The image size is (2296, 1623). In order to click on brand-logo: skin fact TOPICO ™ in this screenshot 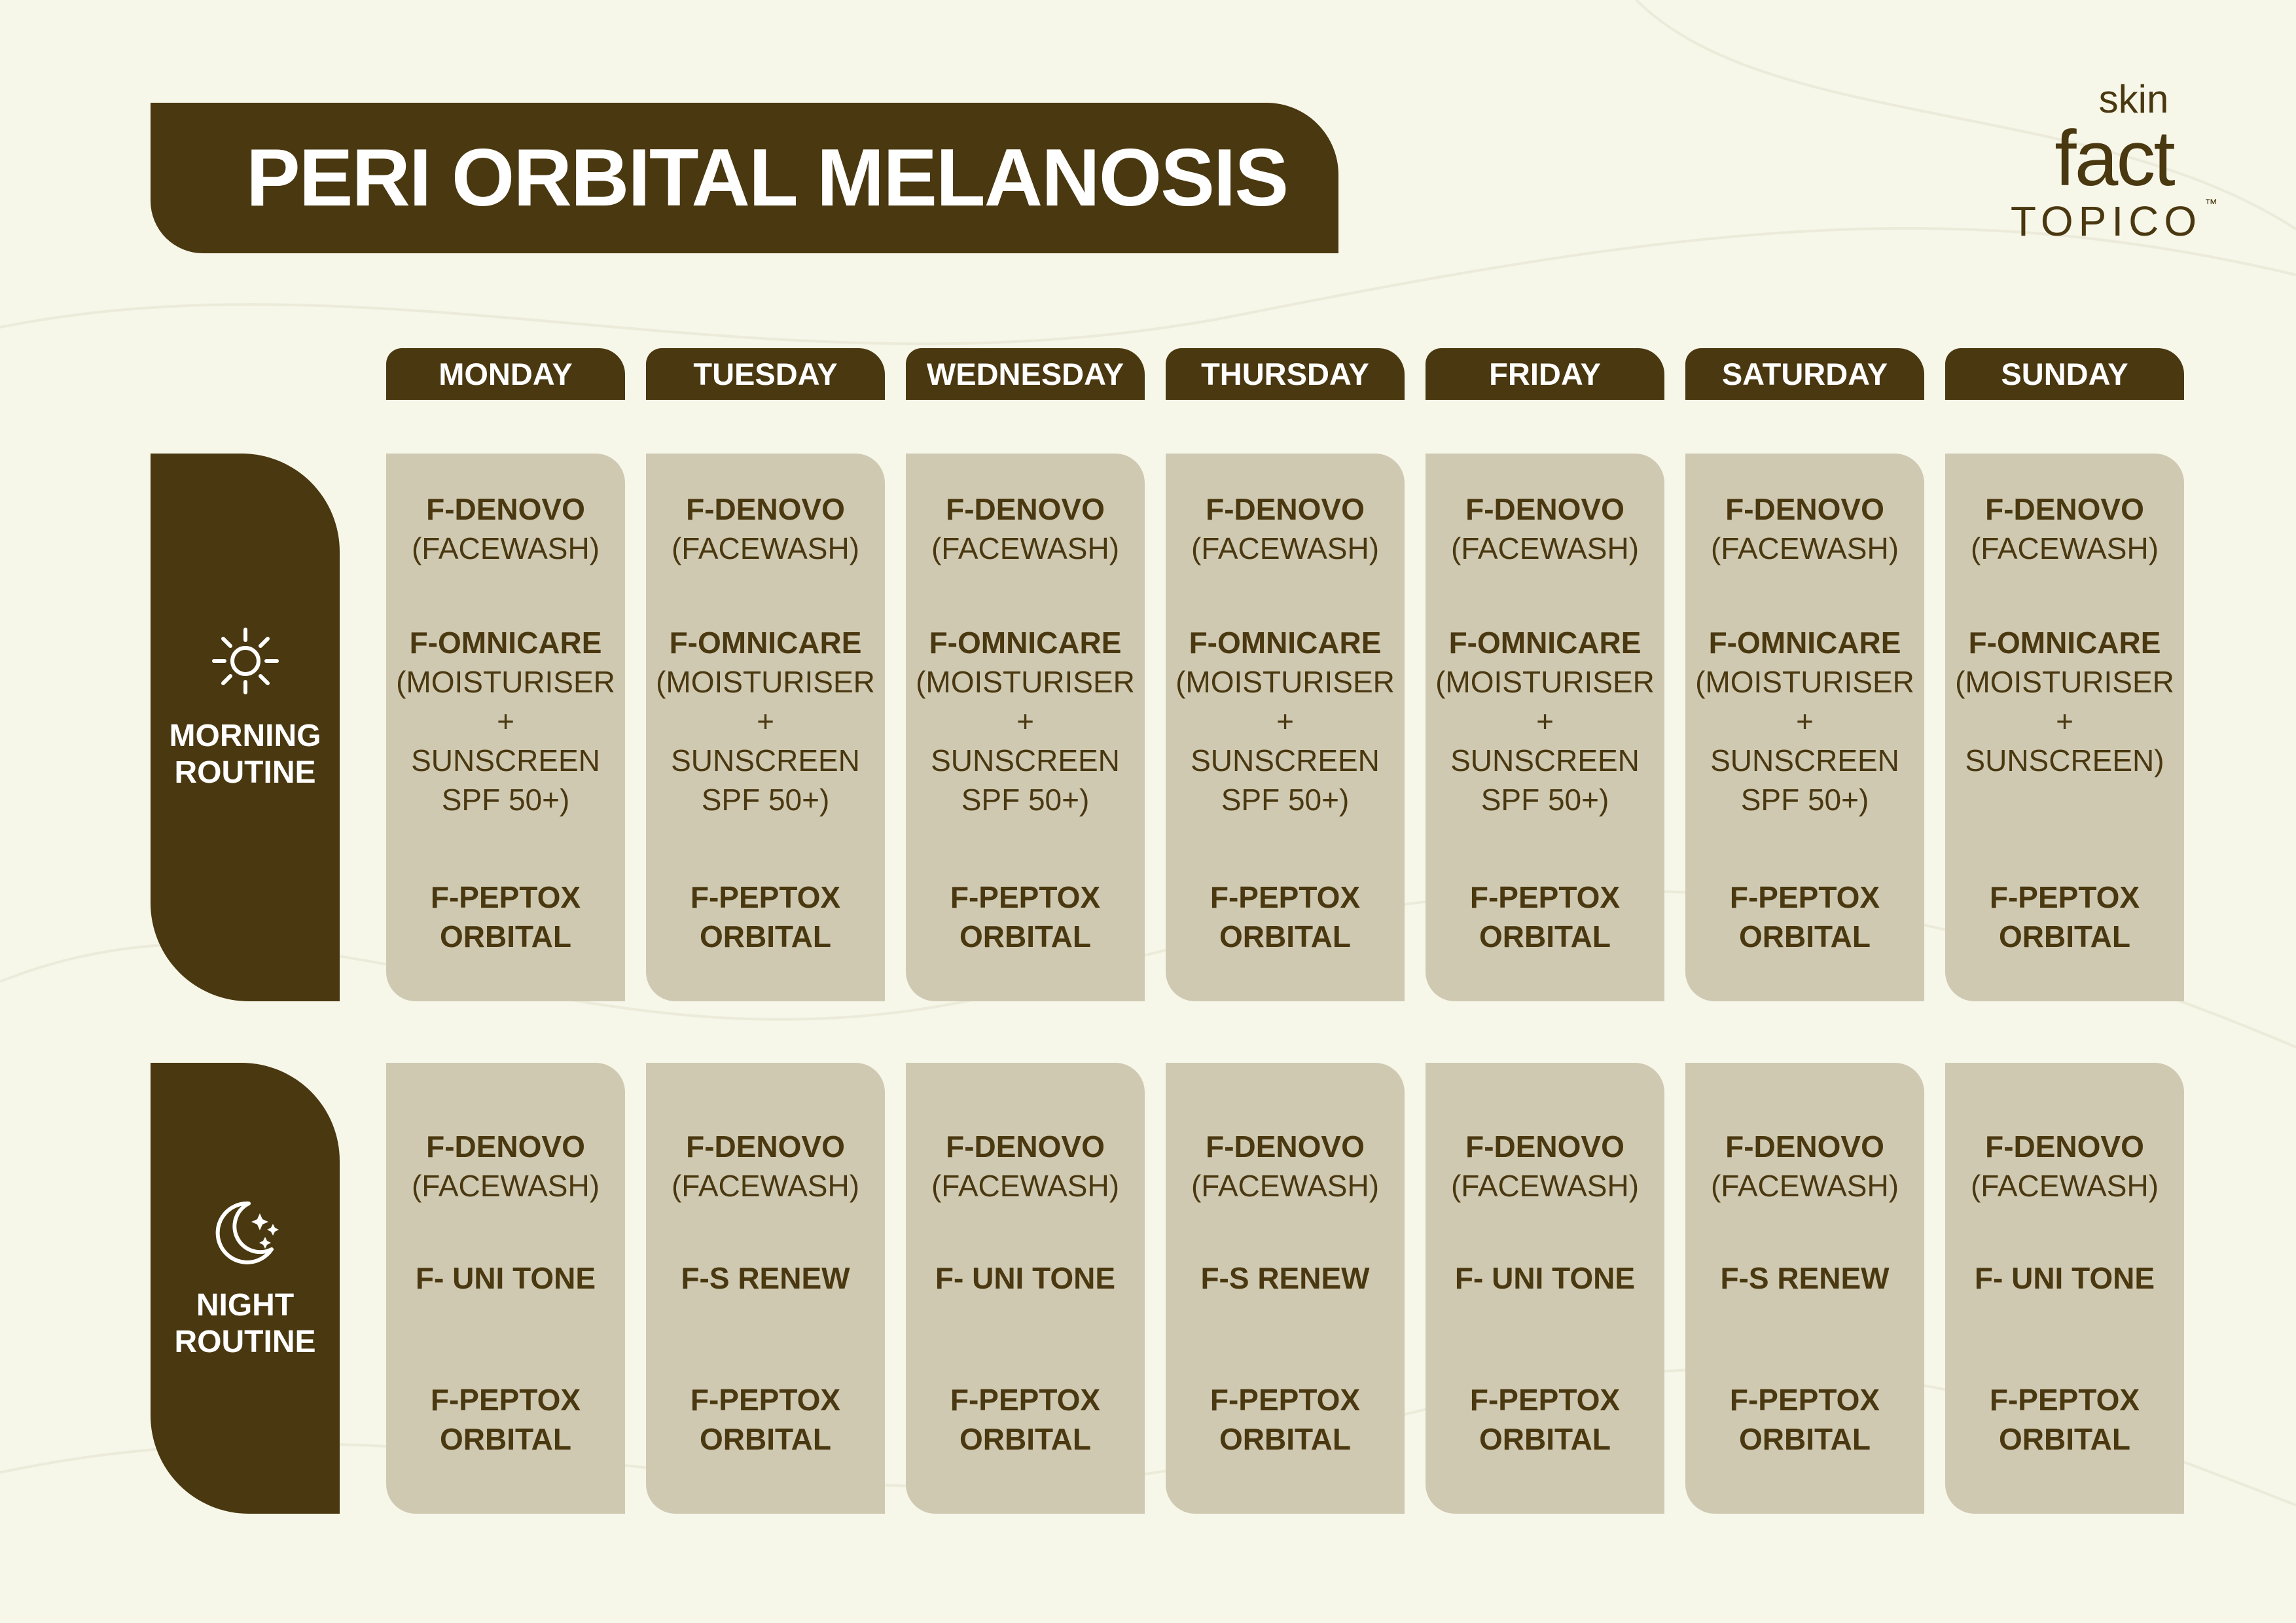, I will do `click(2114, 164)`.